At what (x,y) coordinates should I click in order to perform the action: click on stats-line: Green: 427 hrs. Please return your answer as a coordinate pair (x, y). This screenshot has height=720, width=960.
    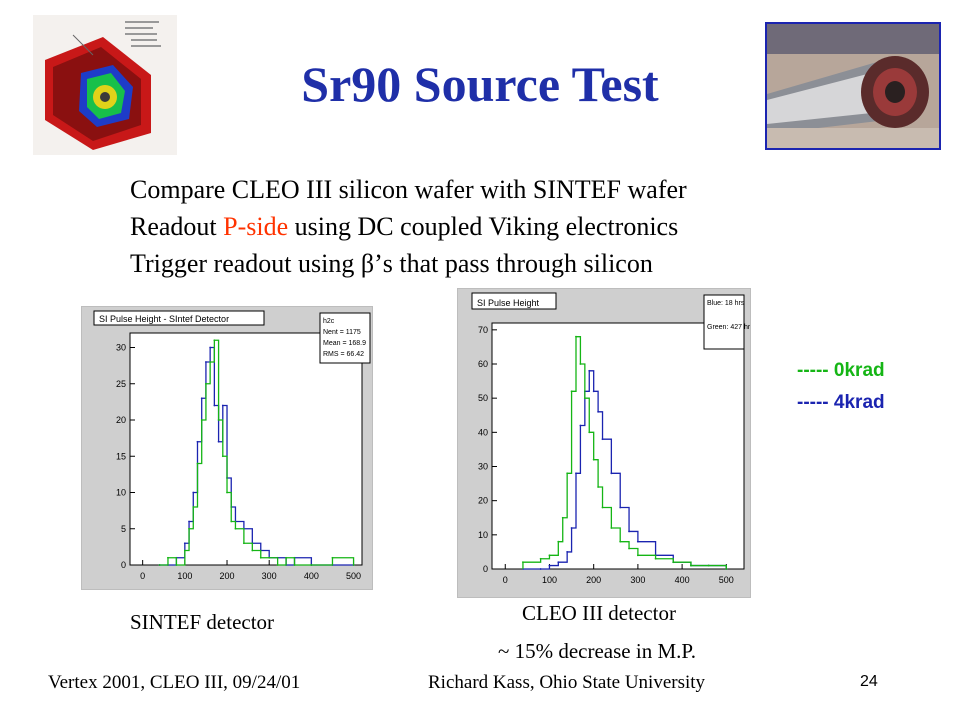
    Looking at the image, I should click on (728, 327).